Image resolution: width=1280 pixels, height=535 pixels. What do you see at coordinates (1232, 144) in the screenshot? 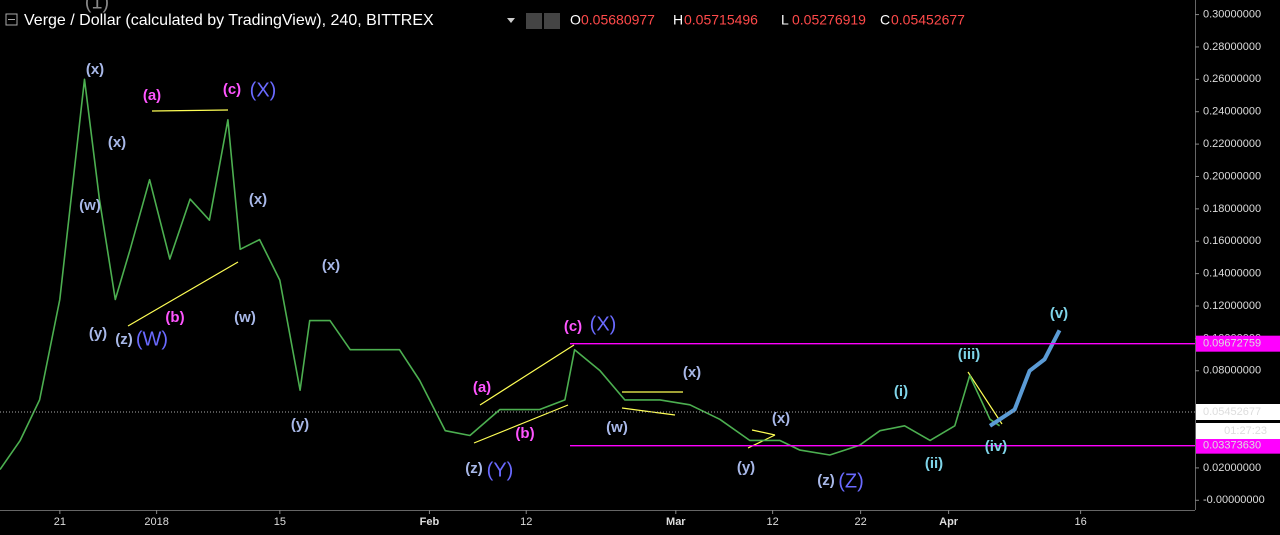
I see `y-tick-label: 0.22000000` at bounding box center [1232, 144].